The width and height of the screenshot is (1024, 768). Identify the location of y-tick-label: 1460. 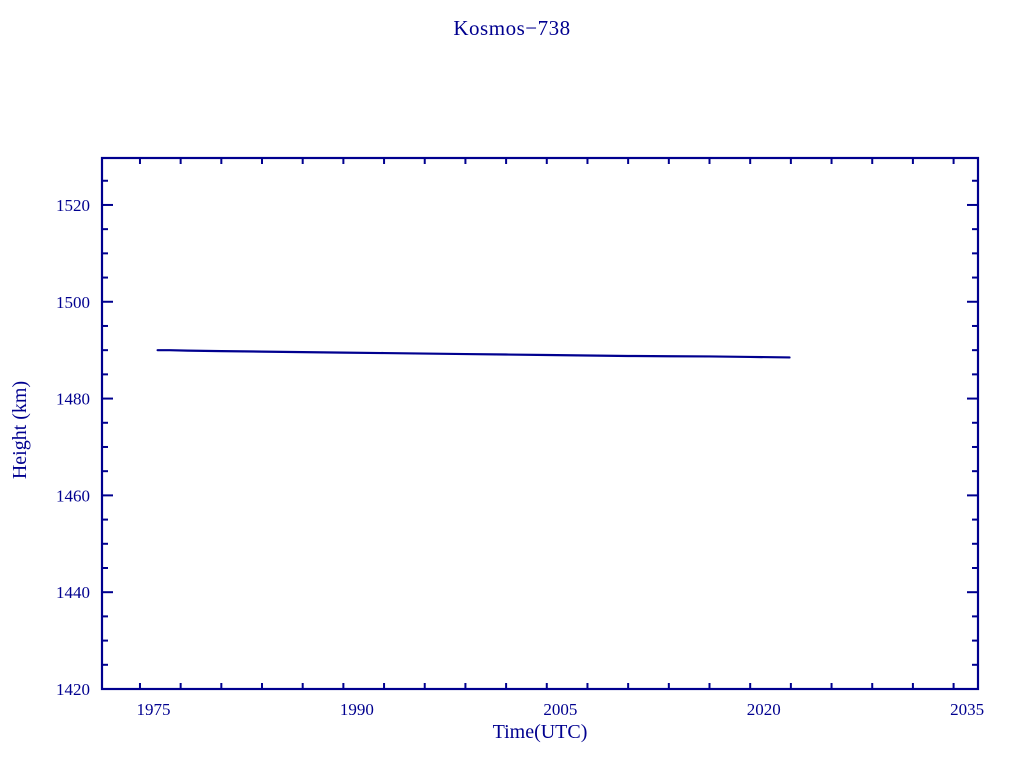
(73, 495).